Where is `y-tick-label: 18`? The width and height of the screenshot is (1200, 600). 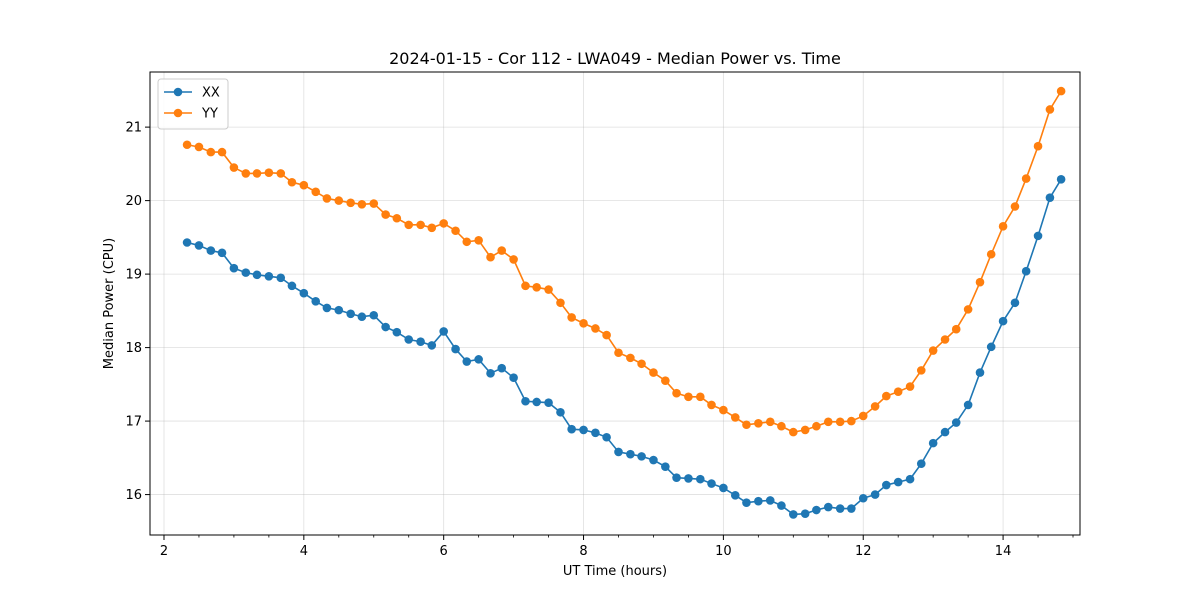
y-tick-label: 18 is located at coordinates (133, 348).